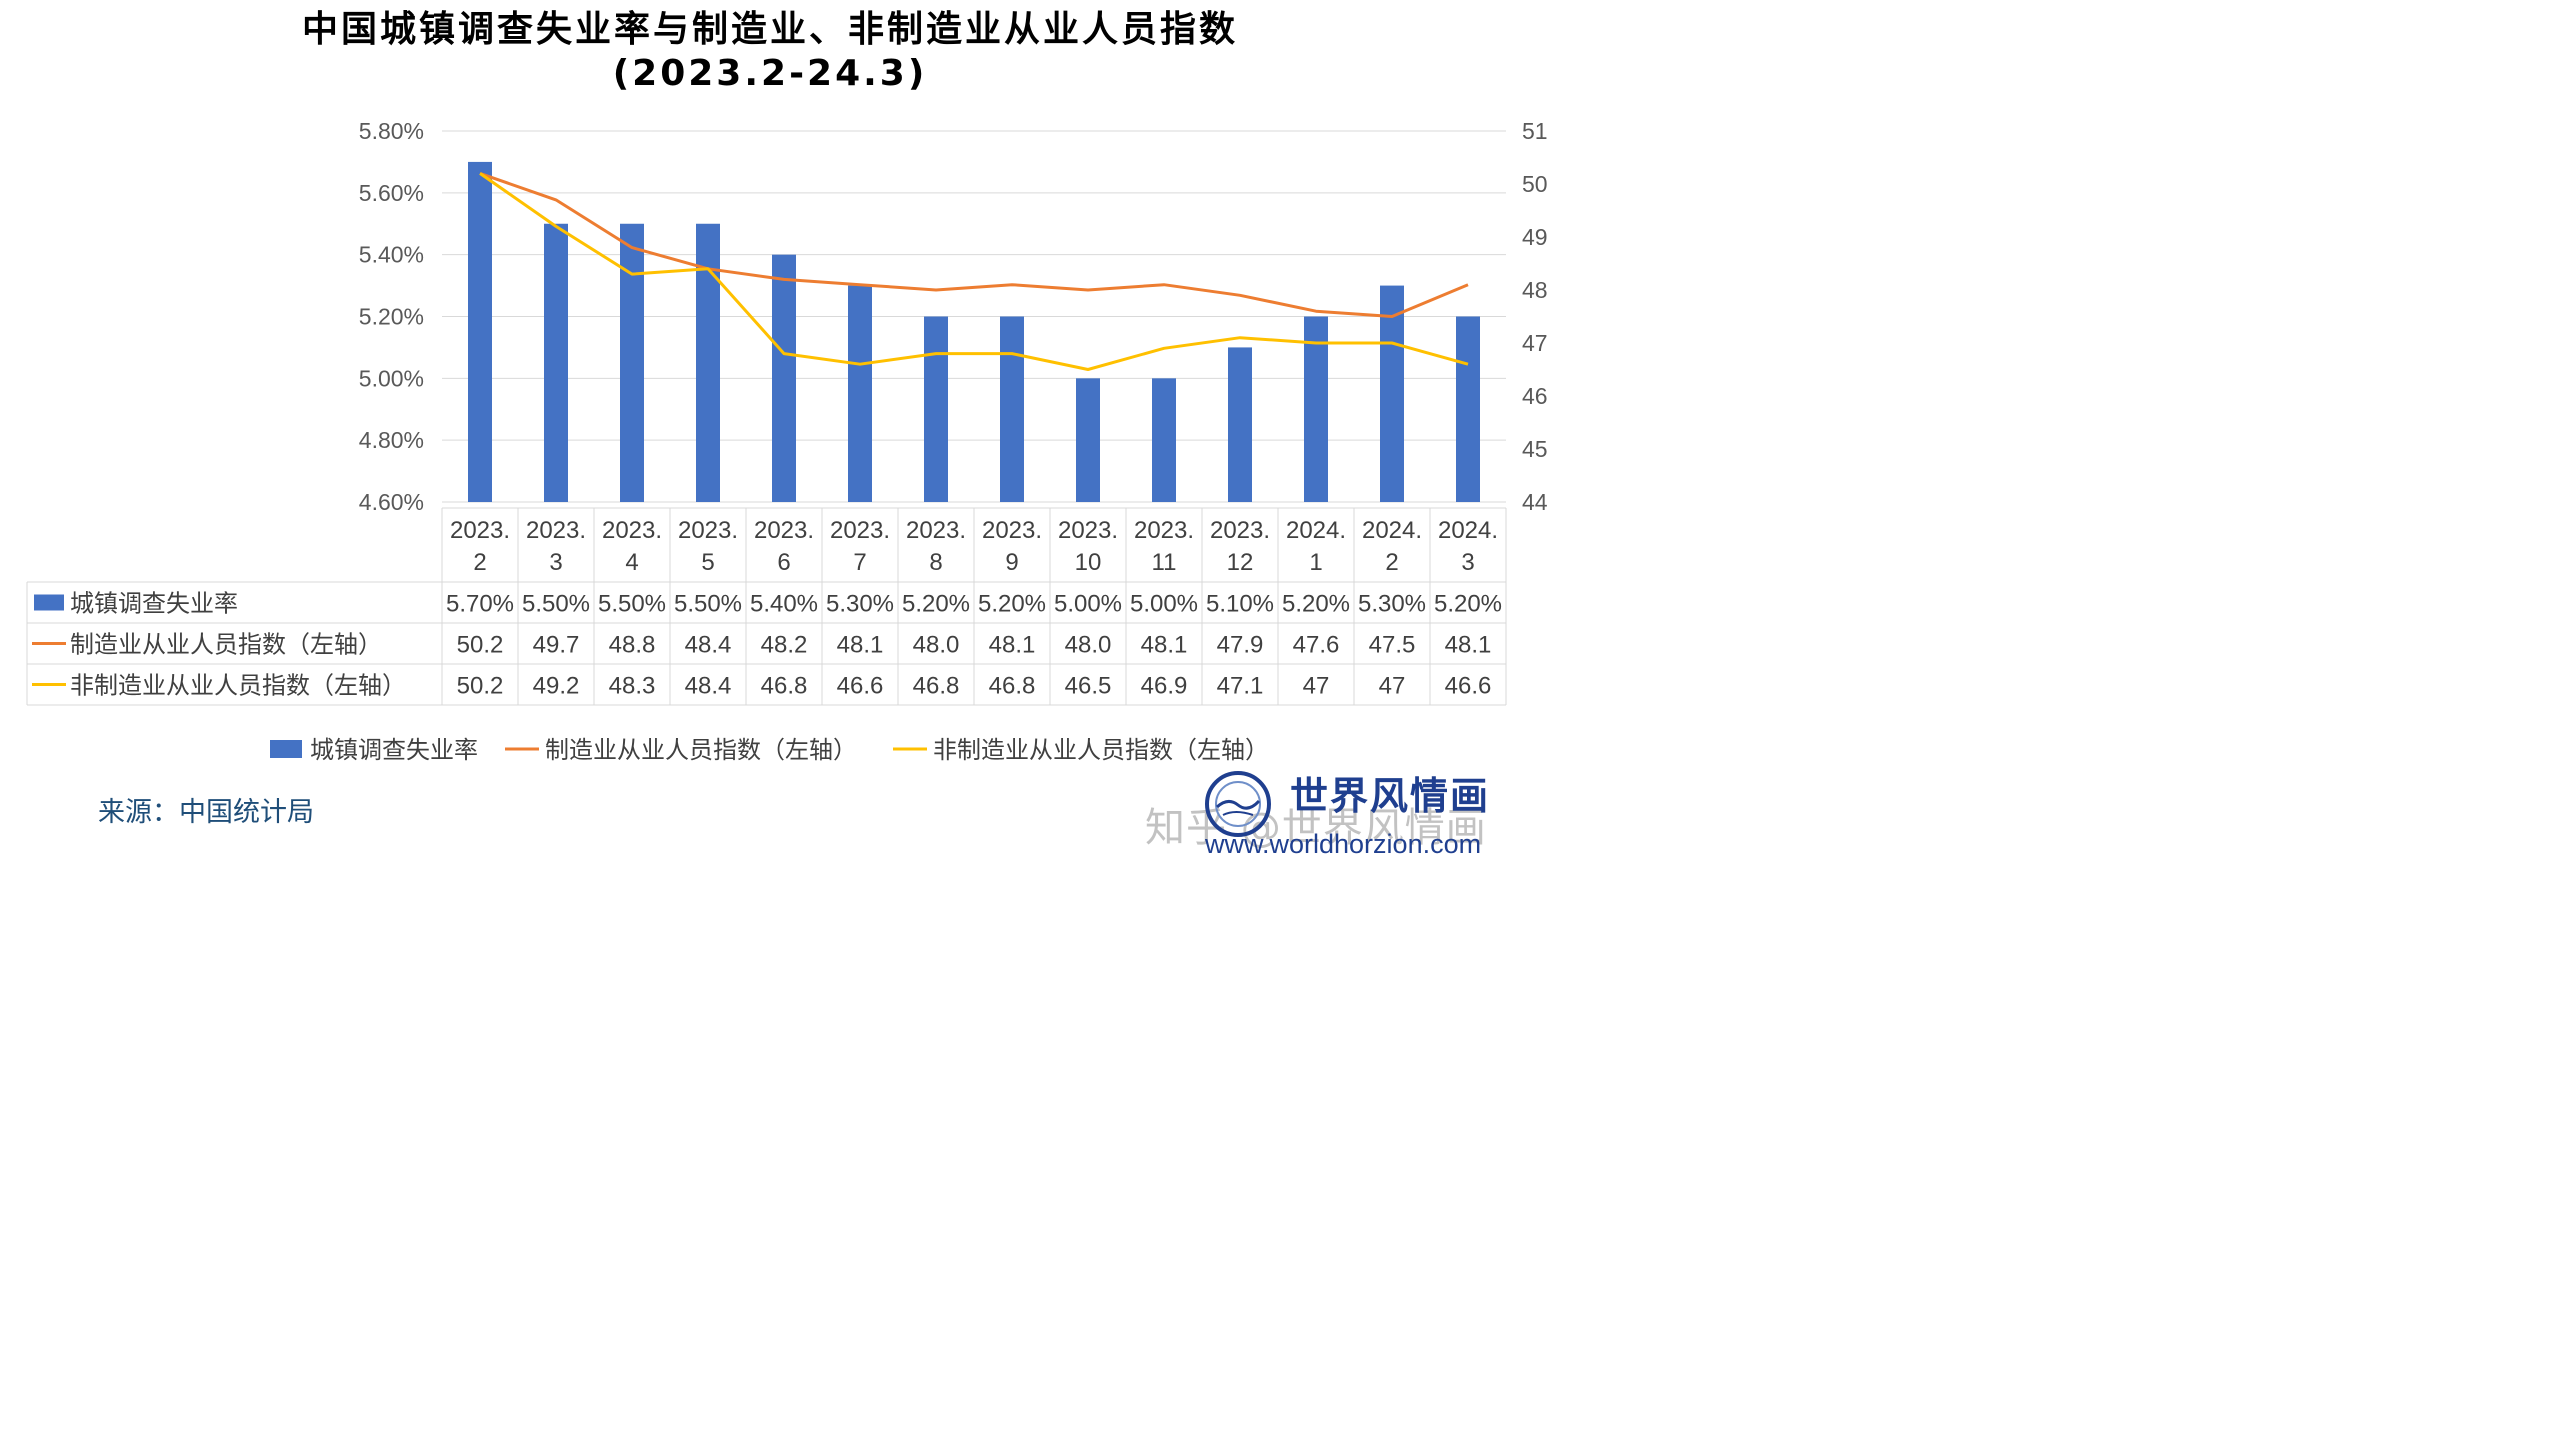  What do you see at coordinates (784, 604) in the screenshot?
I see `data-label: 5.40%` at bounding box center [784, 604].